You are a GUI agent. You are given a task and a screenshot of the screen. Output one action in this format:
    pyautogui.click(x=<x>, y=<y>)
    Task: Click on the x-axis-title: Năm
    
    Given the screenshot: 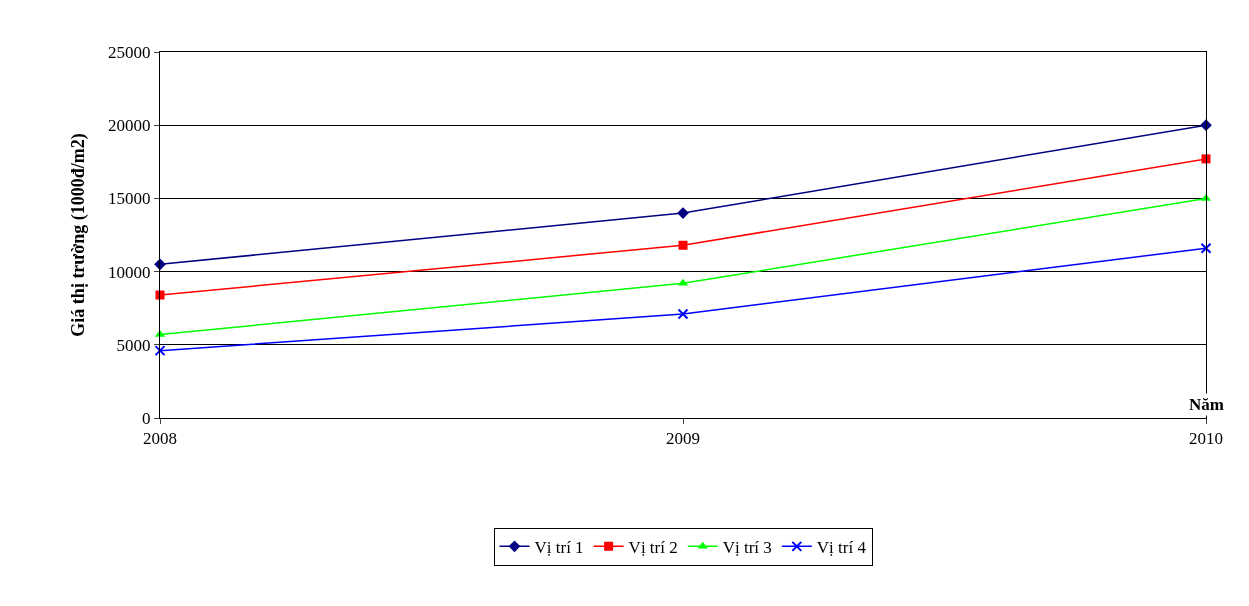 What is the action you would take?
    pyautogui.click(x=1206, y=404)
    